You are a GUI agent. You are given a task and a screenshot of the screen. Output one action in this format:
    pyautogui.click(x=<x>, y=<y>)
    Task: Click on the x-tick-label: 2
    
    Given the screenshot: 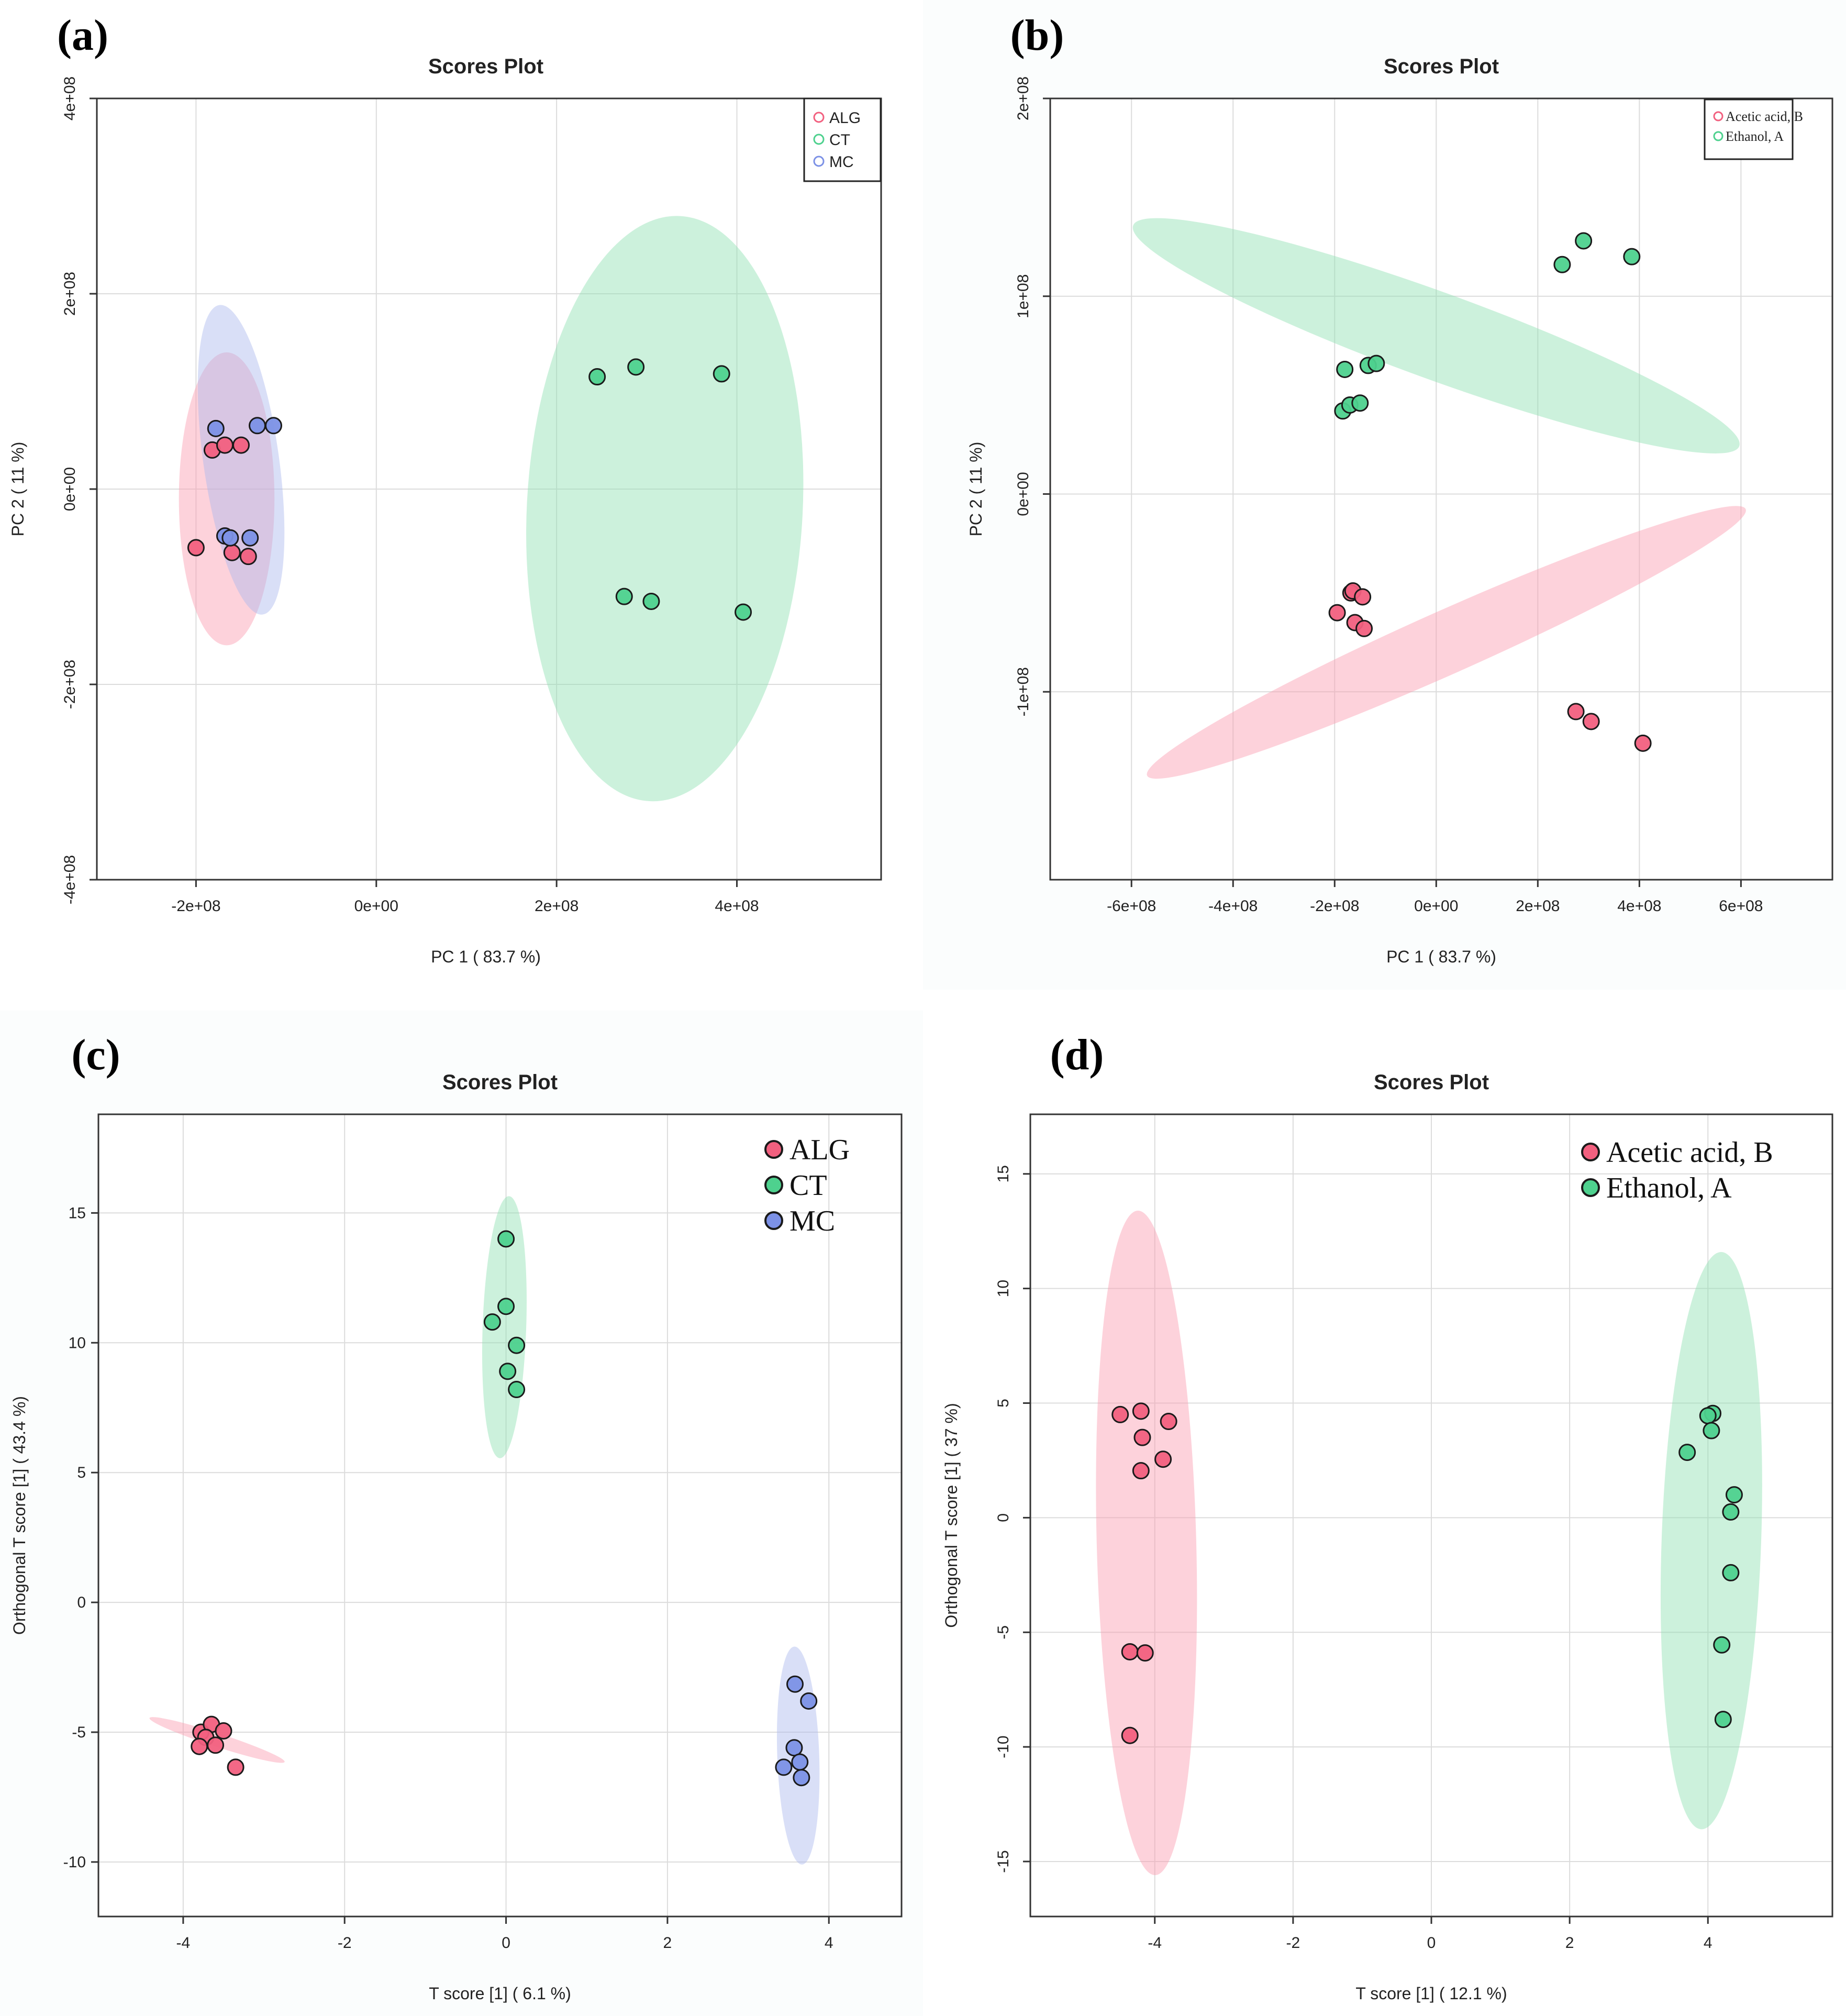 What is the action you would take?
    pyautogui.click(x=1569, y=1943)
    